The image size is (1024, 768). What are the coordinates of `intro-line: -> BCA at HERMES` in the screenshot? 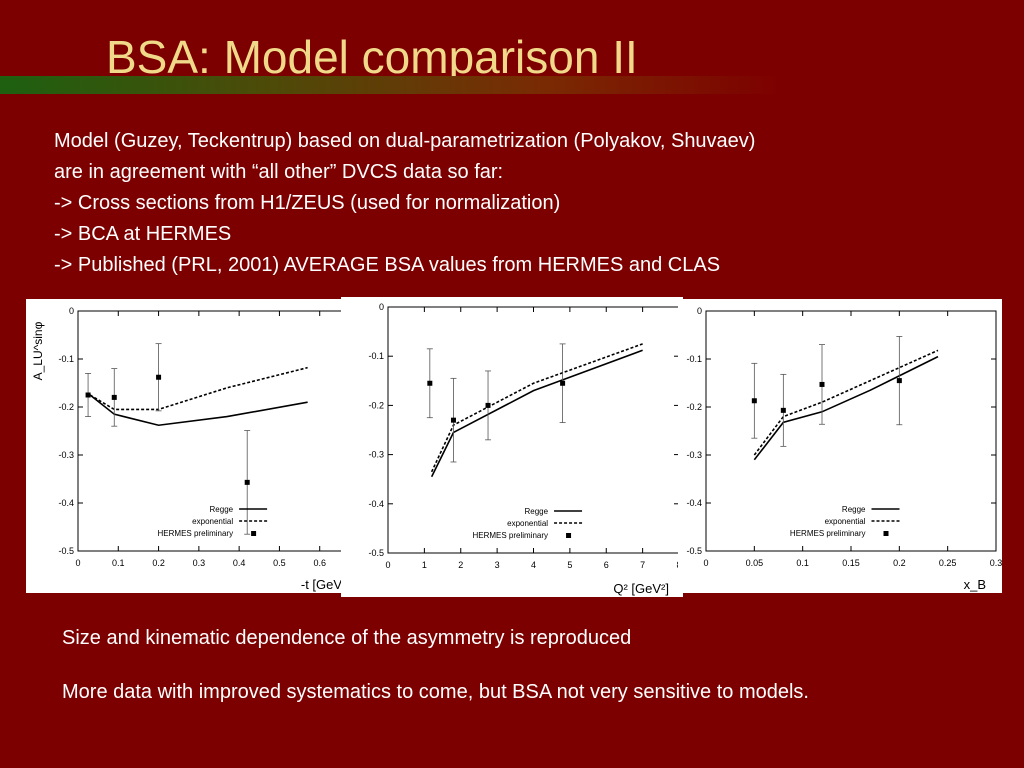 It's located at (143, 234).